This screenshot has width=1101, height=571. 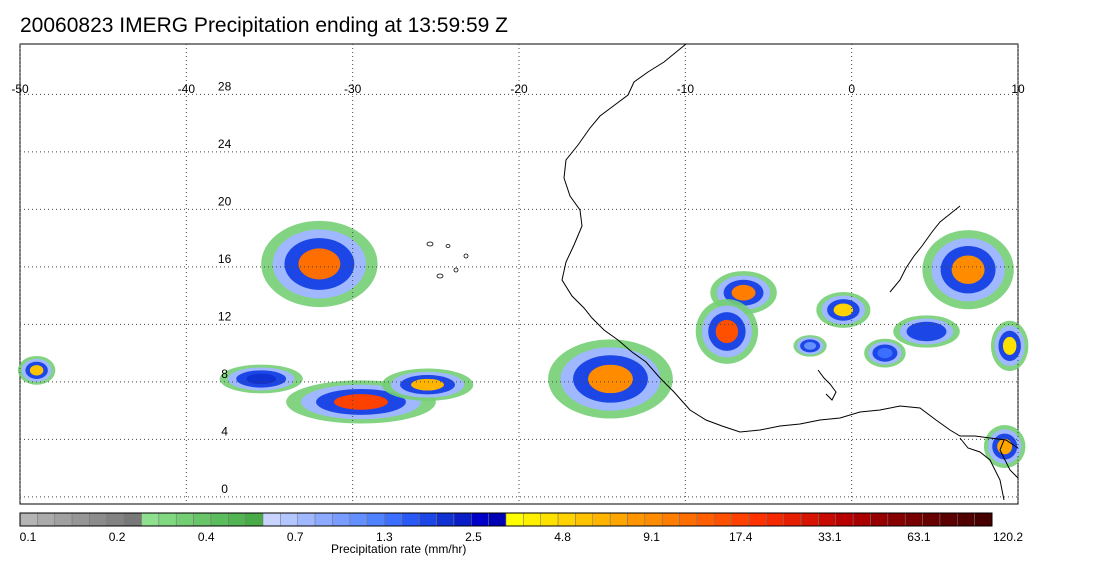 What do you see at coordinates (187, 89) in the screenshot?
I see `lon-tick-label: -40` at bounding box center [187, 89].